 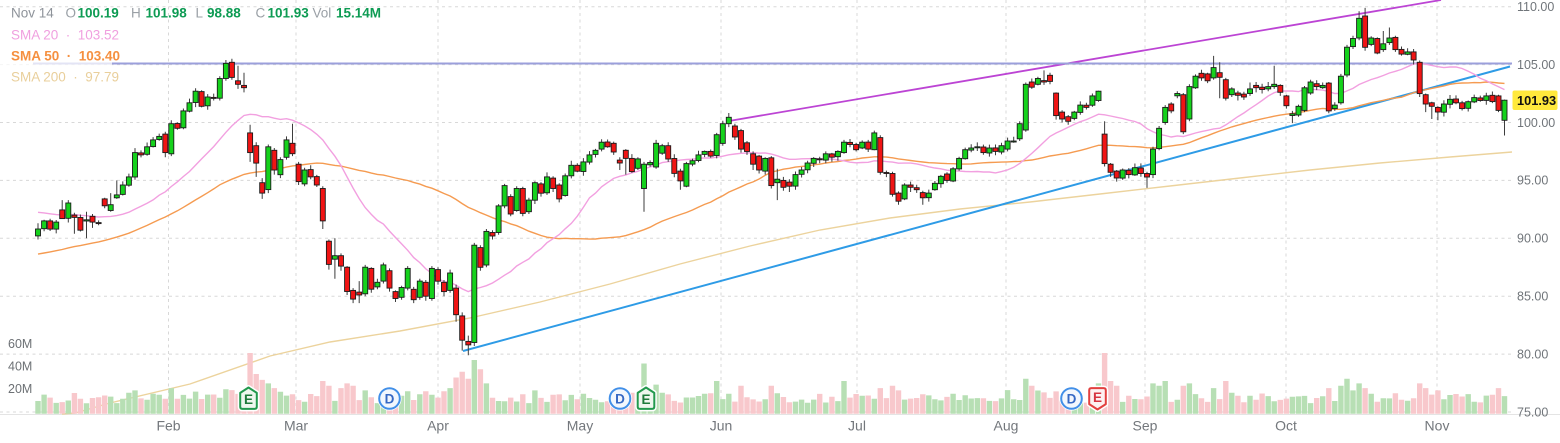 What do you see at coordinates (136, 13) in the screenshot?
I see `svg-text: H` at bounding box center [136, 13].